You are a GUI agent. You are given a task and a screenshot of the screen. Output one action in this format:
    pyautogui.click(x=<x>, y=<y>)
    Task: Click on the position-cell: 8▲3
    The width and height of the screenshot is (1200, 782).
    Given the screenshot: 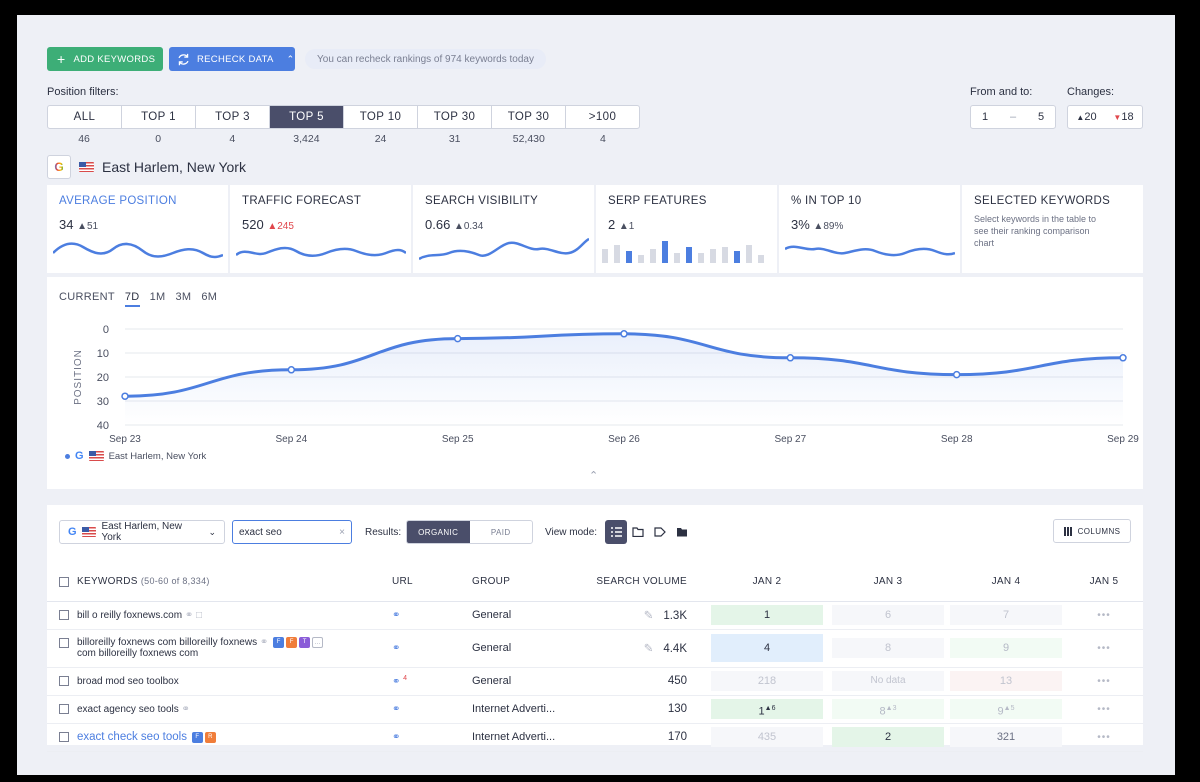 What is the action you would take?
    pyautogui.click(x=888, y=709)
    